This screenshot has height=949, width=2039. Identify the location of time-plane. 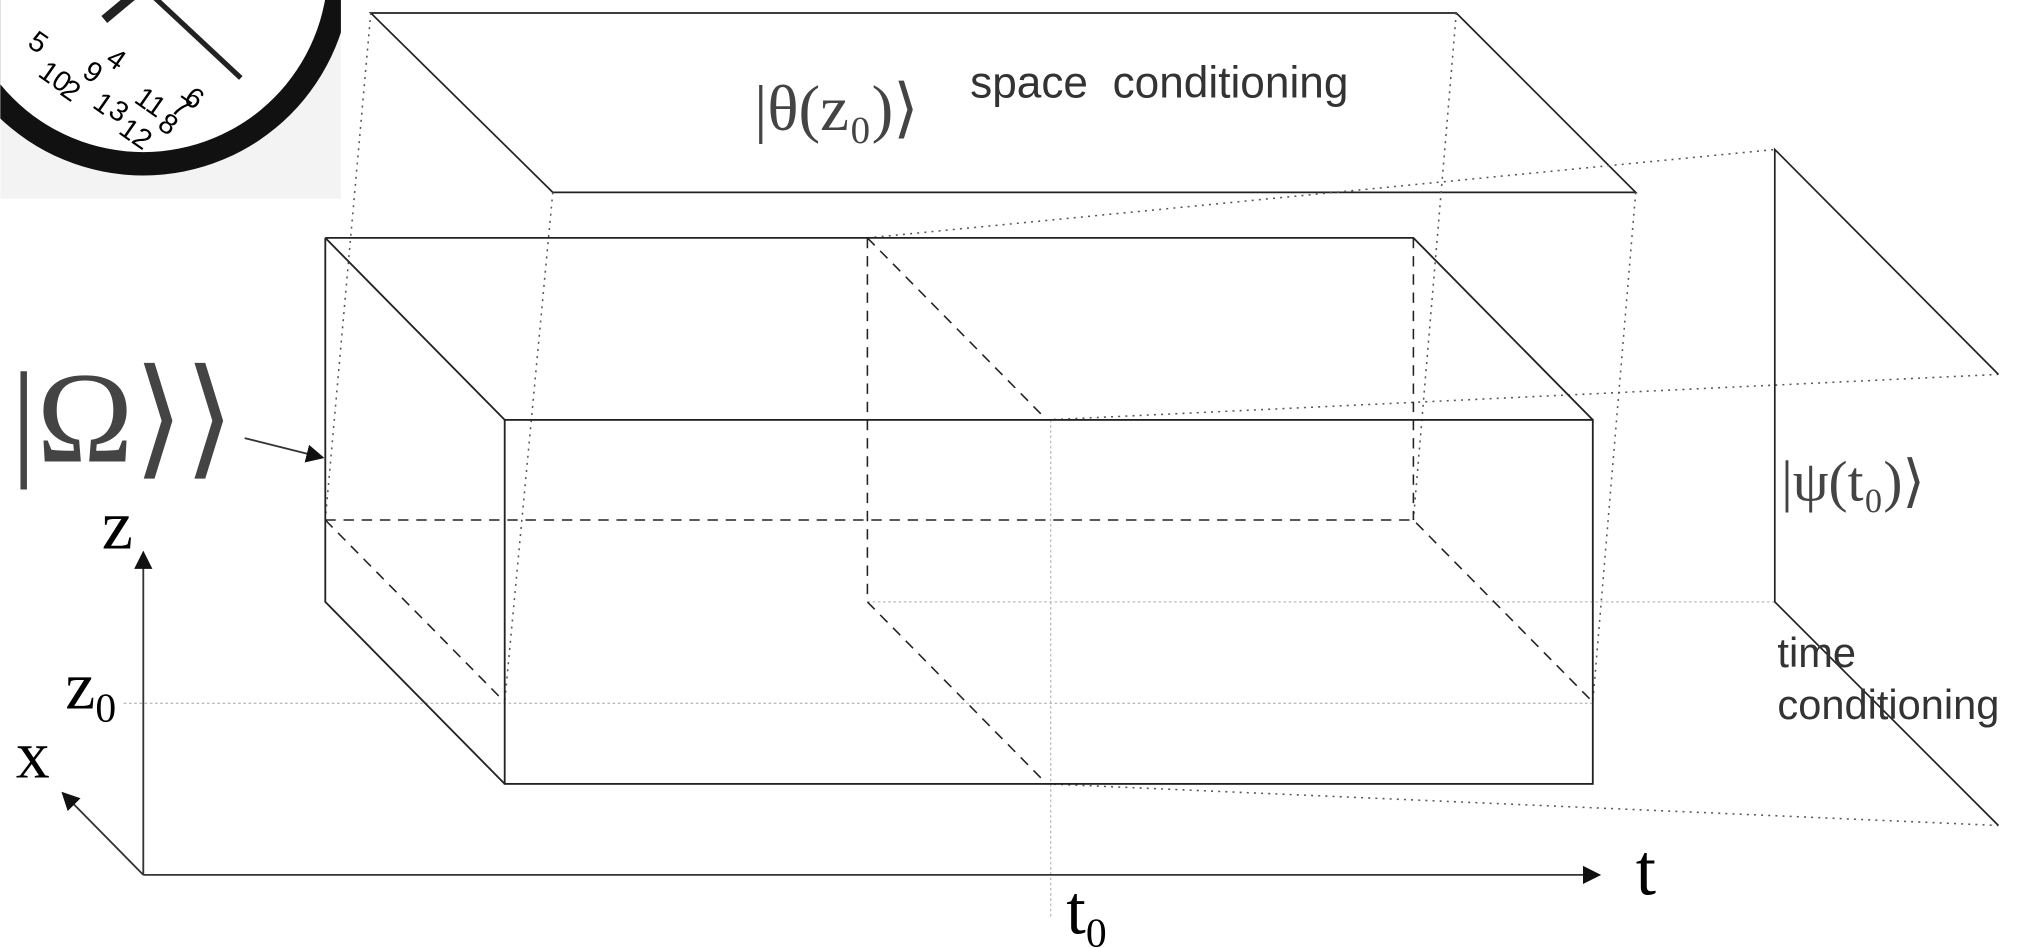
(1886, 487).